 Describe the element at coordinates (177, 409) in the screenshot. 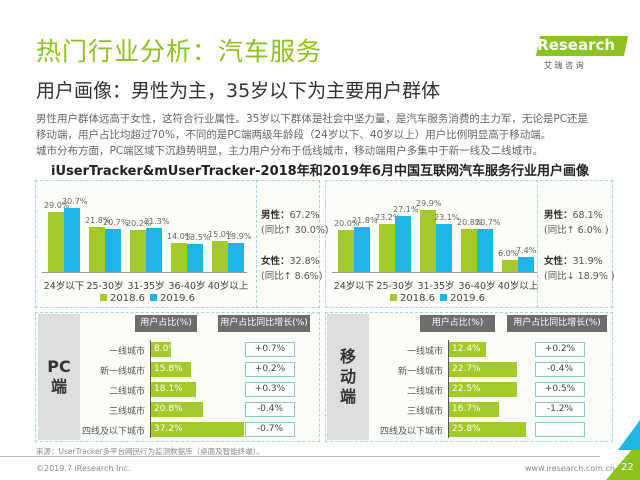

I see `share-bar: 20.8%` at that location.